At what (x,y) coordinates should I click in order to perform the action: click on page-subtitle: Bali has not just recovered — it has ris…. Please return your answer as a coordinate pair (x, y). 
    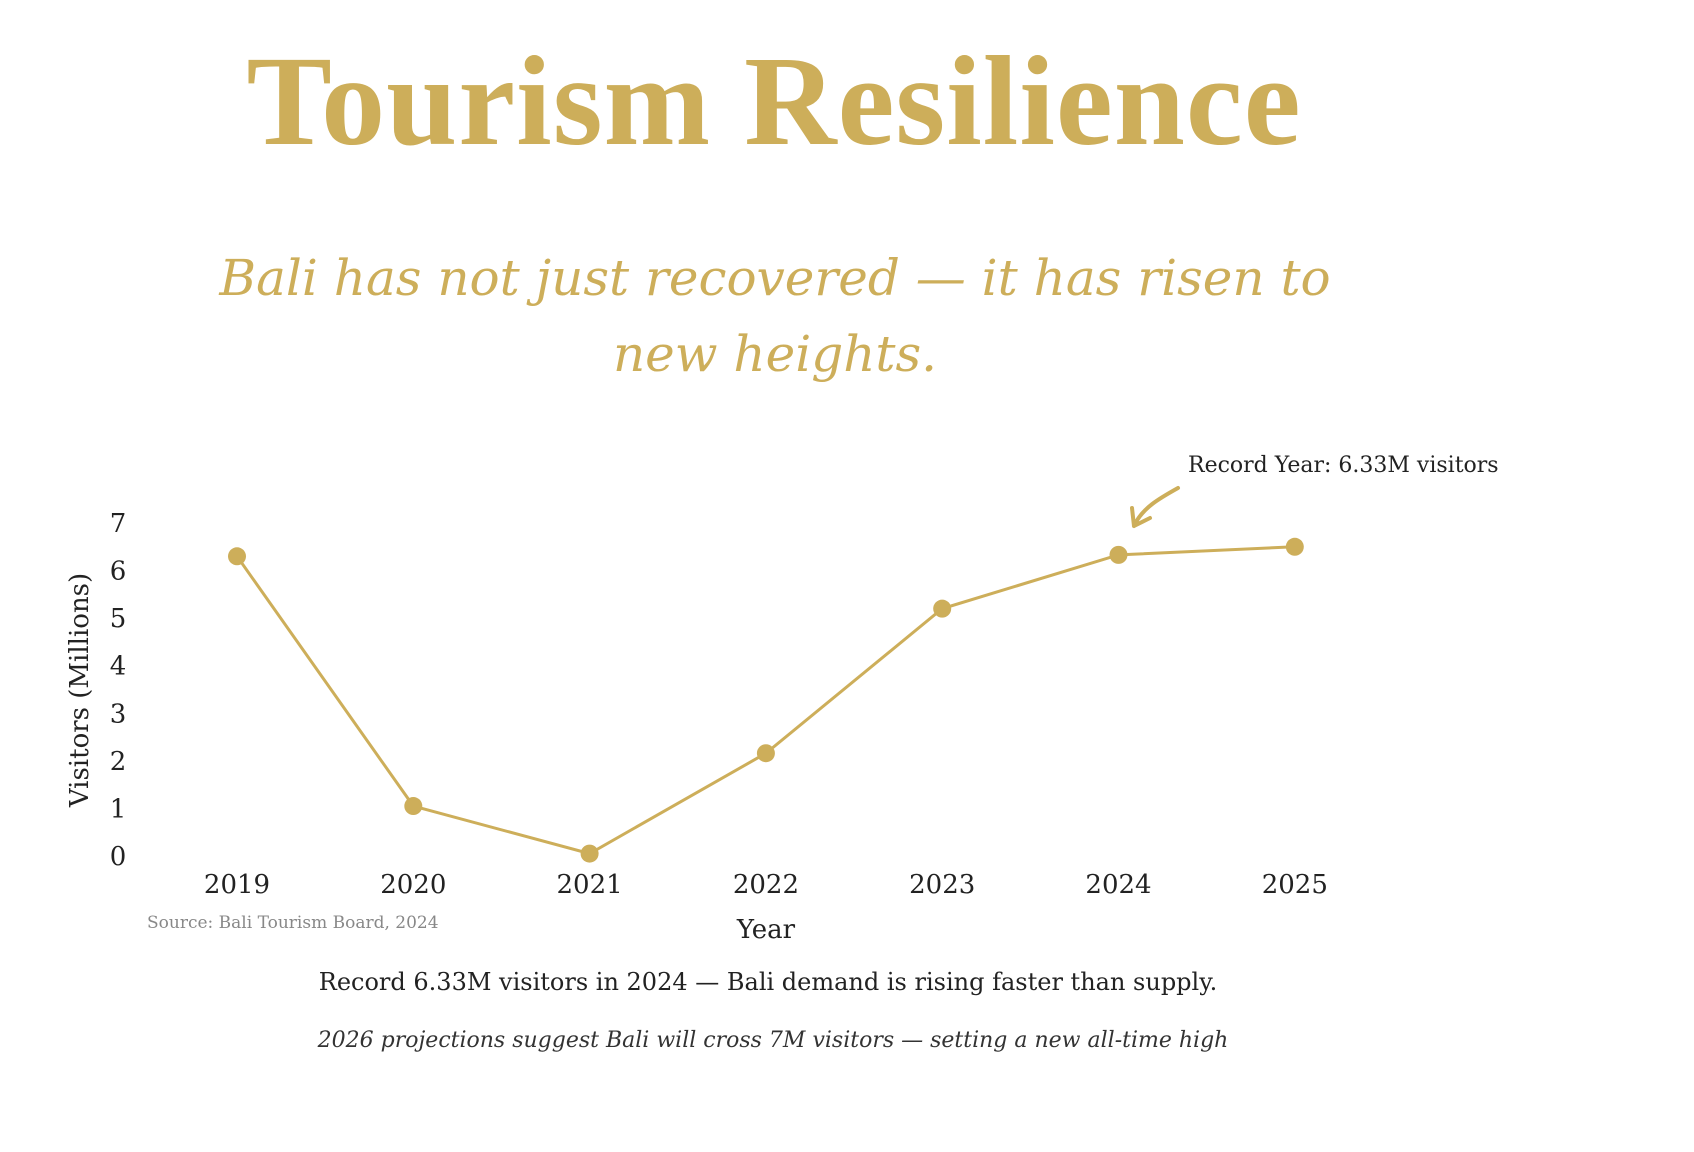
    Looking at the image, I should click on (775, 316).